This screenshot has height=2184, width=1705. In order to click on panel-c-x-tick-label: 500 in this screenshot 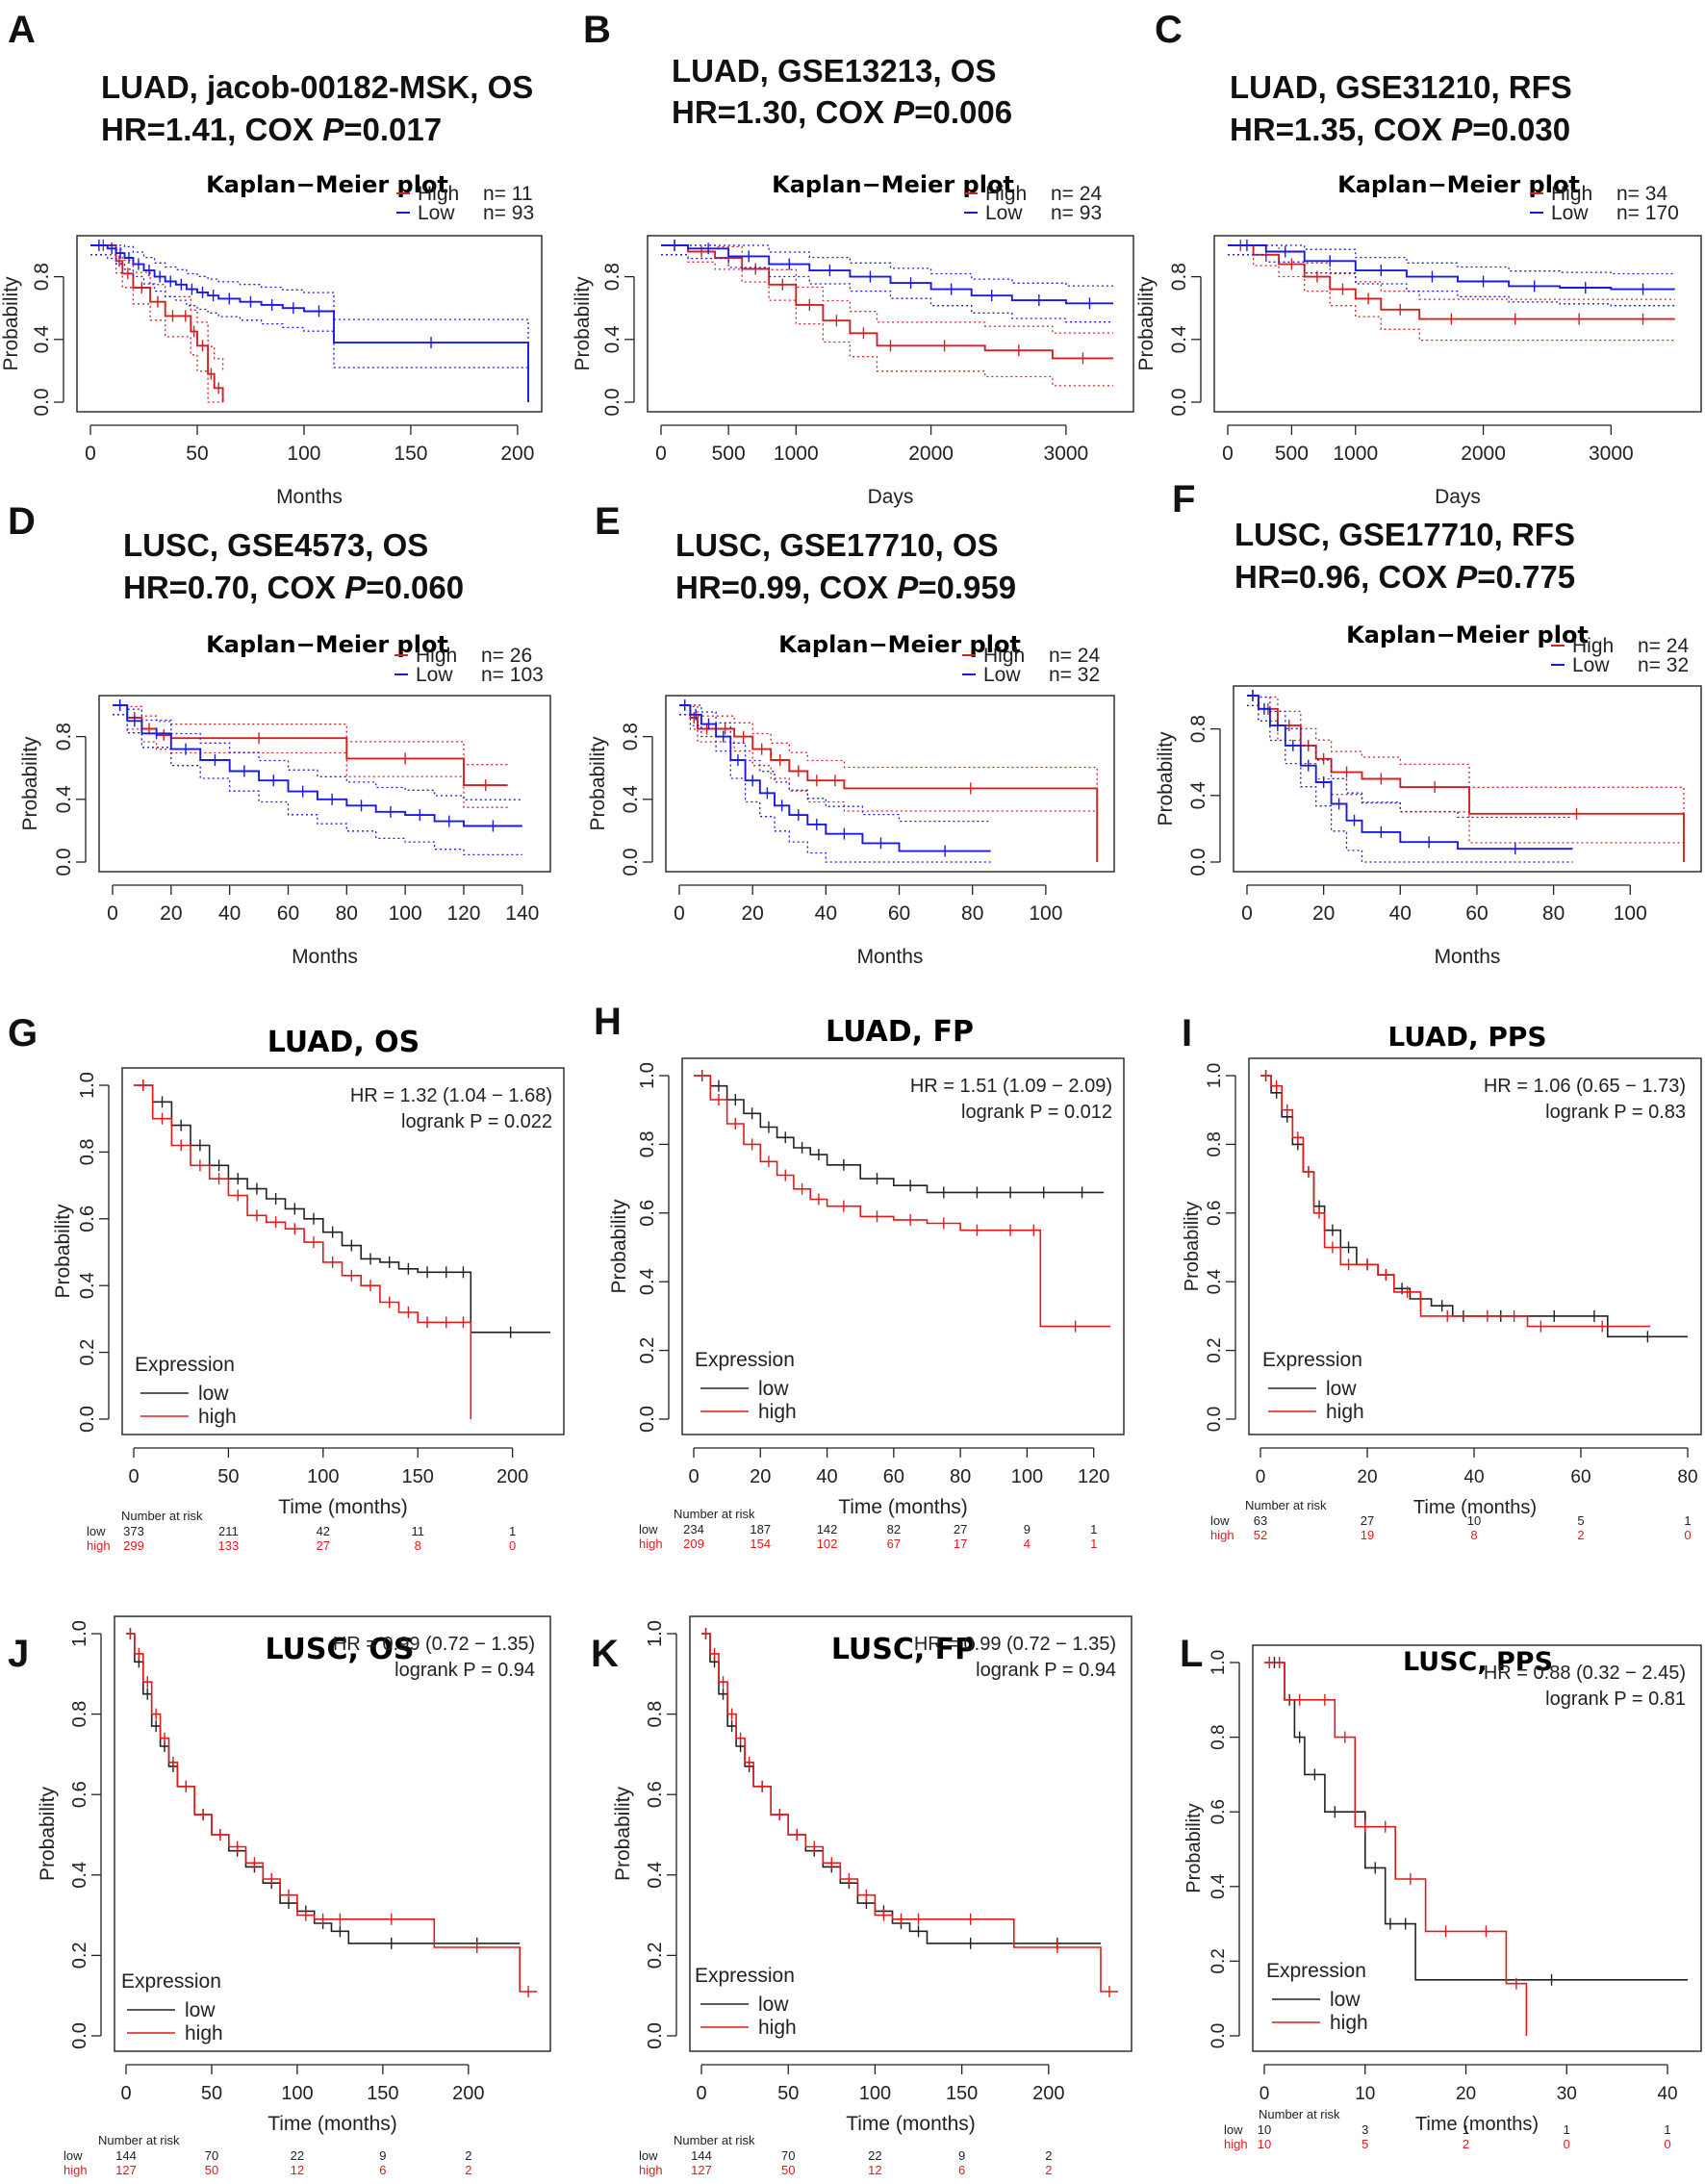, I will do `click(1292, 454)`.